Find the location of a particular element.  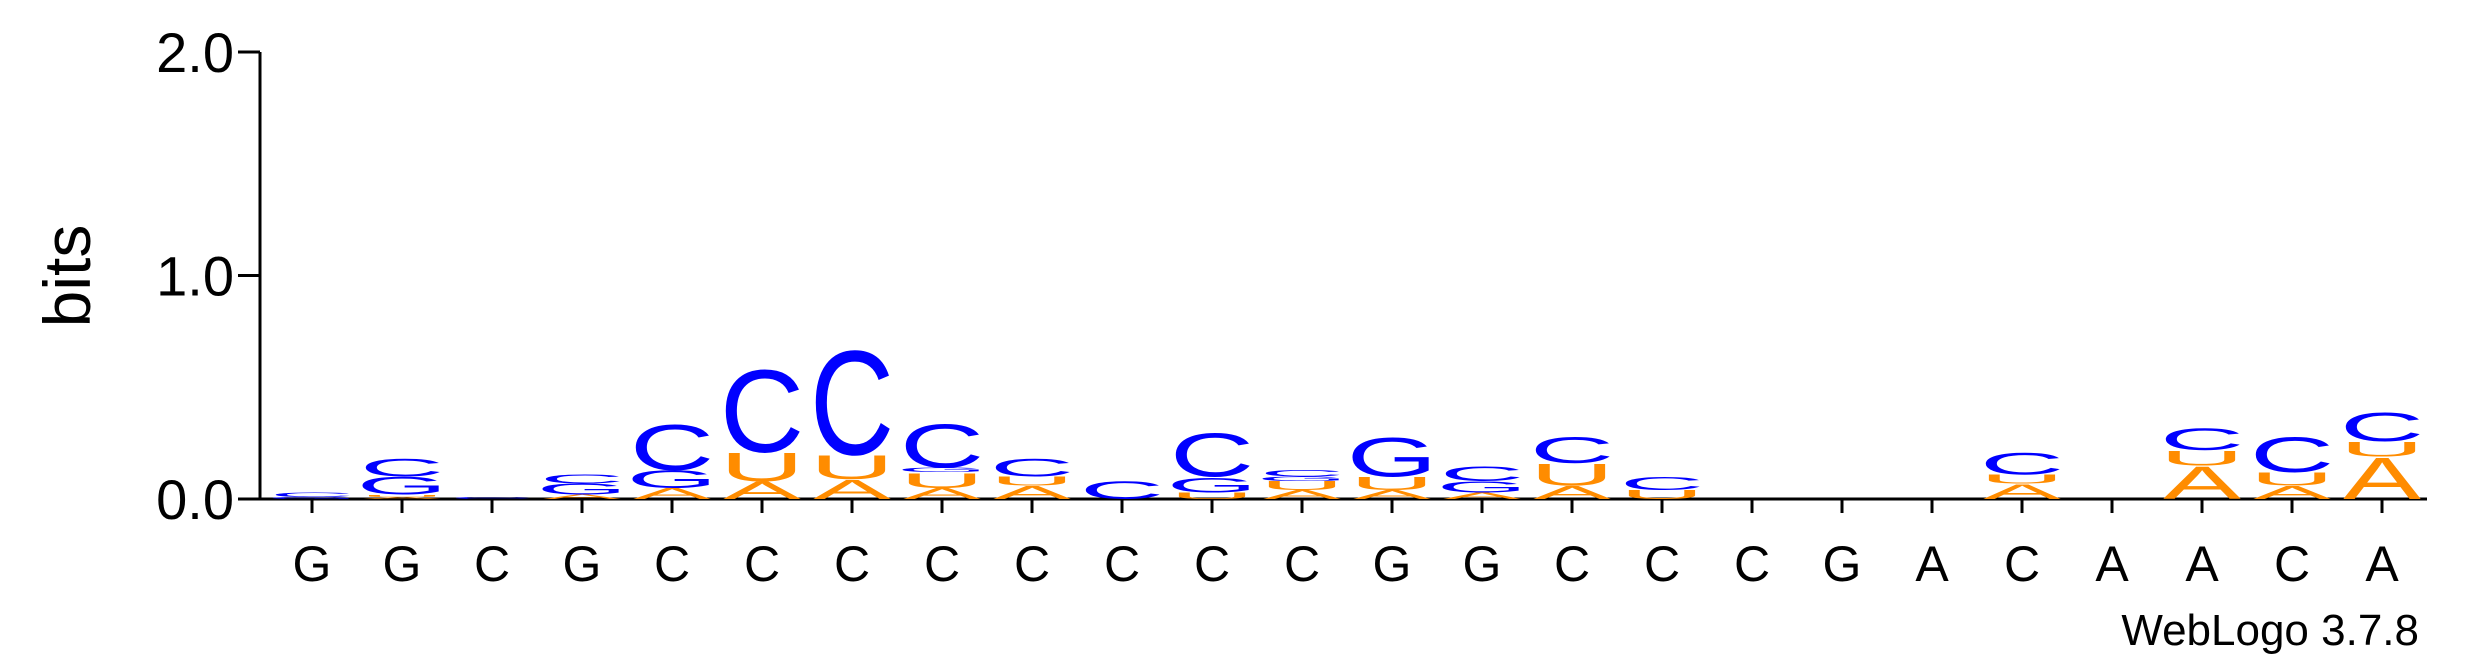

credit: WebLogo 3.7.8 is located at coordinates (2270, 630).